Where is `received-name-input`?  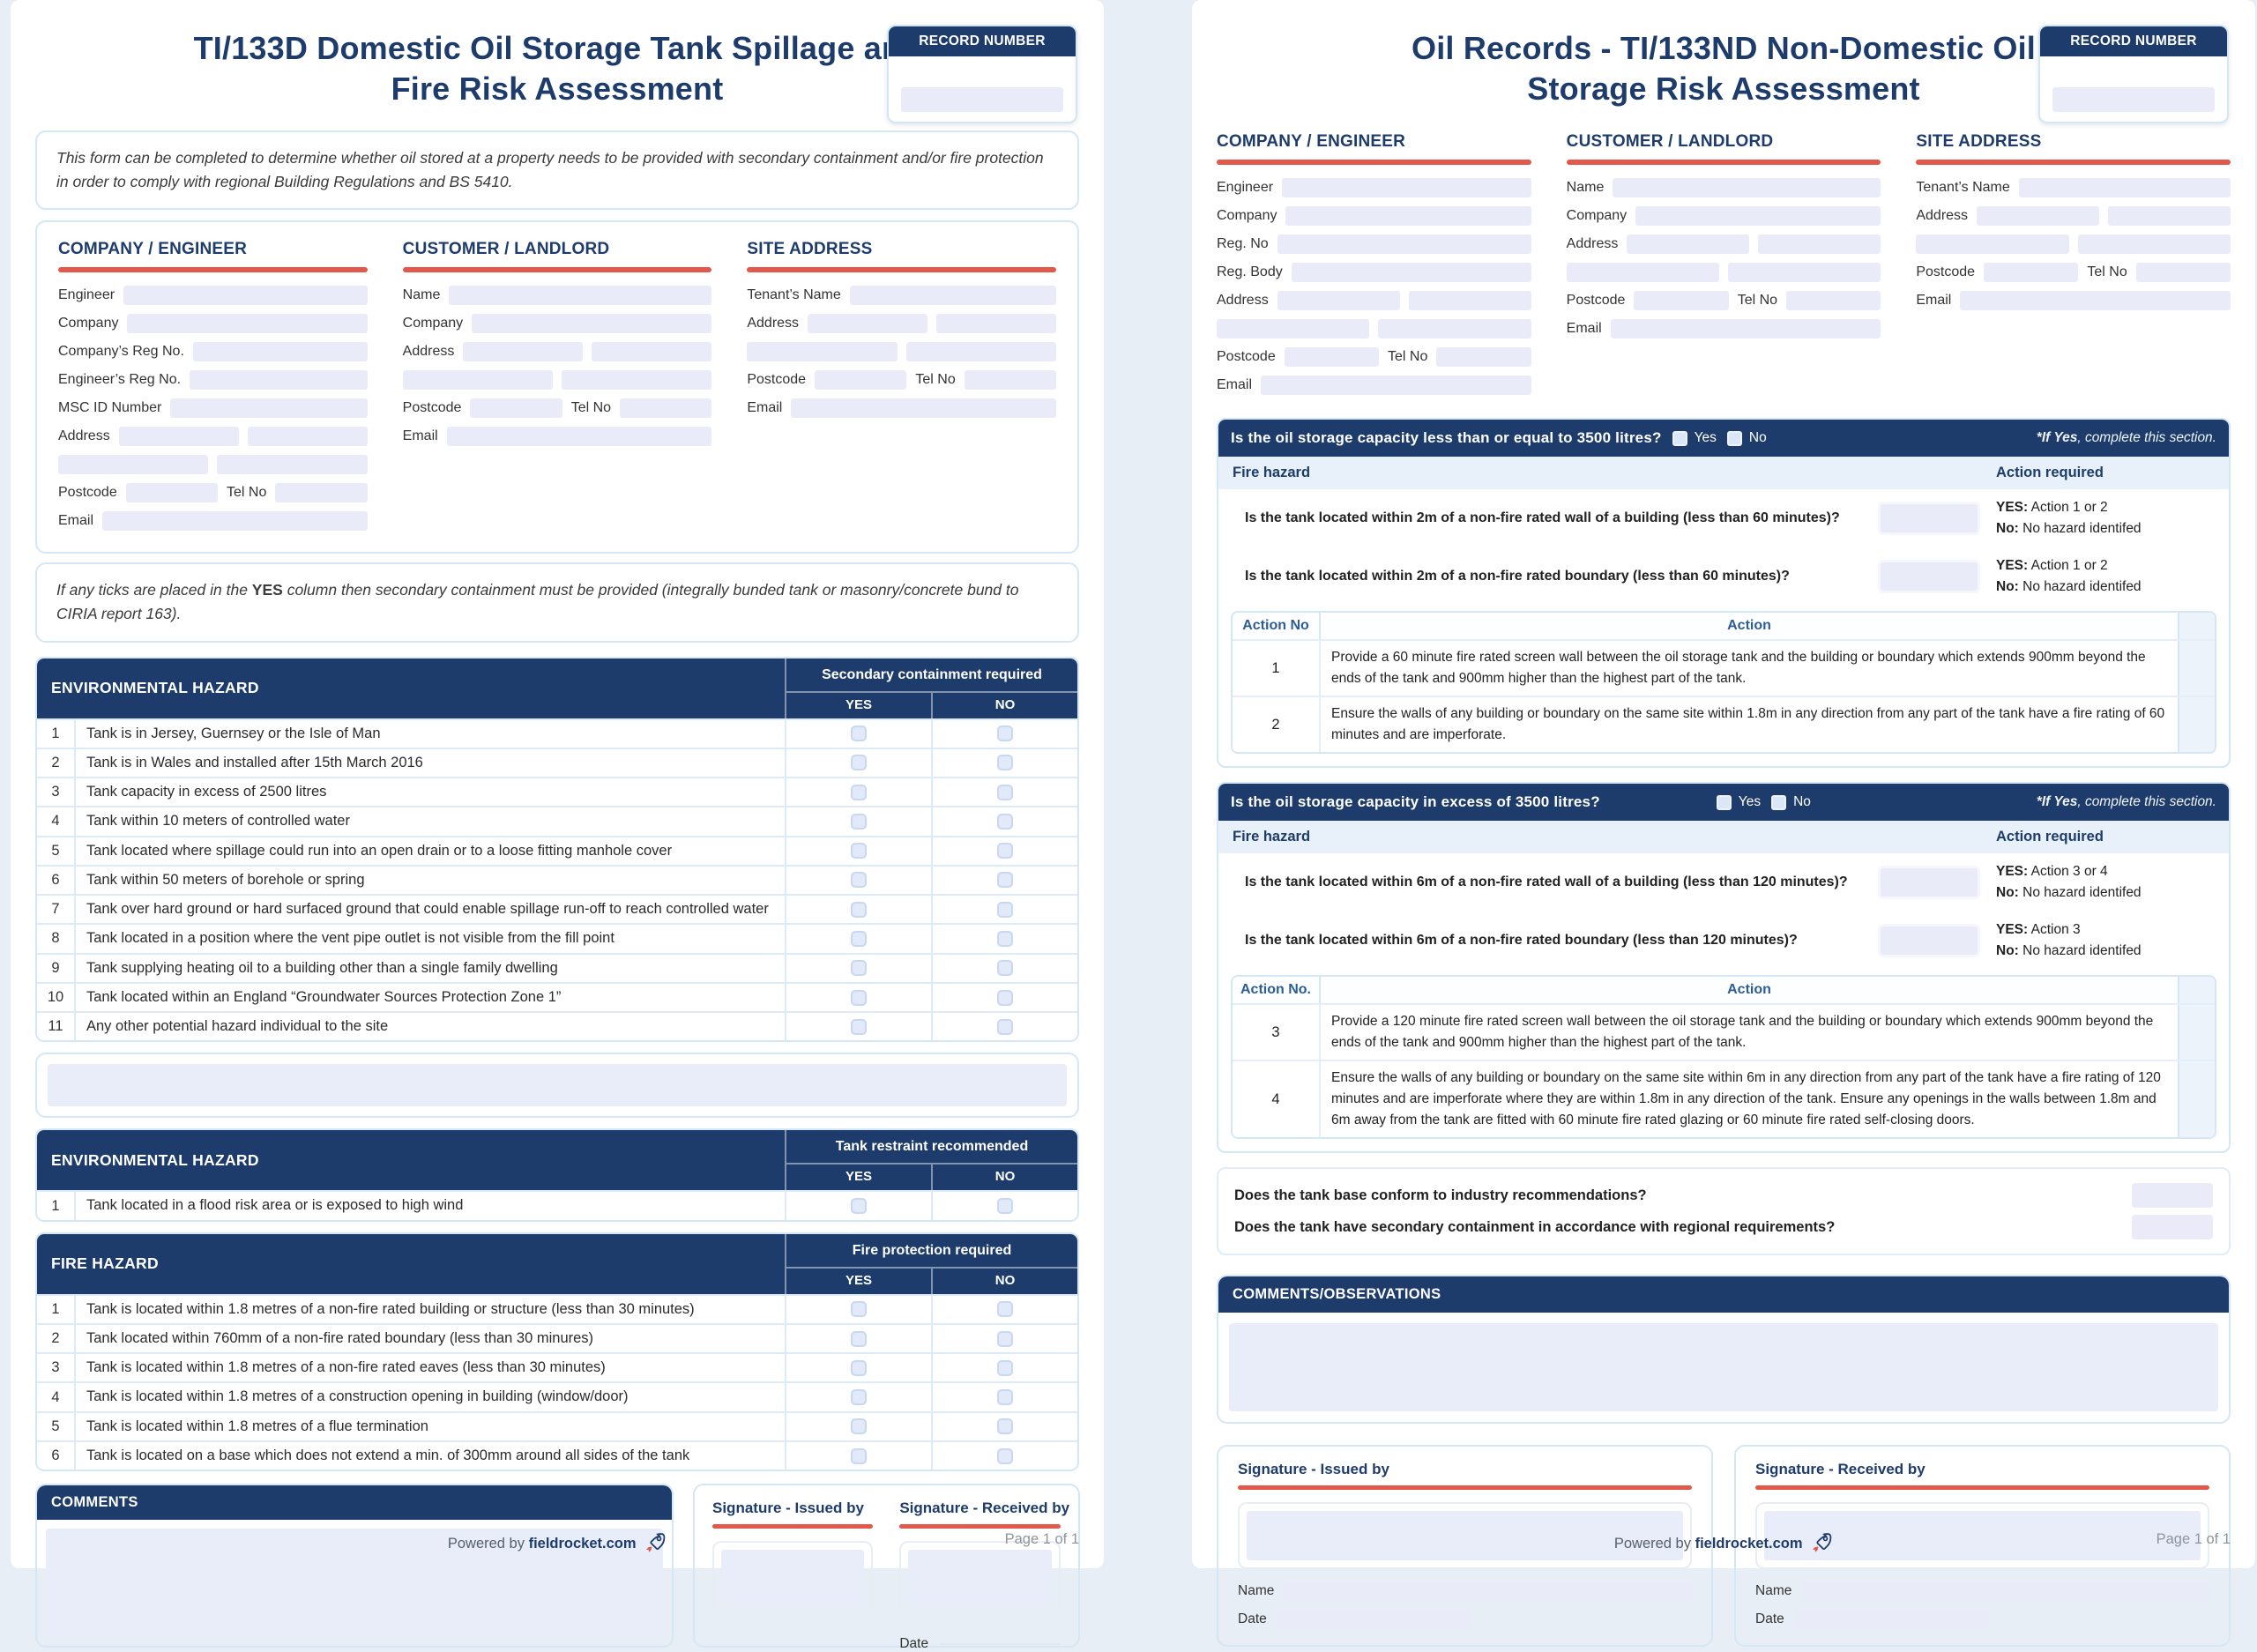 received-name-input is located at coordinates (2005, 1591).